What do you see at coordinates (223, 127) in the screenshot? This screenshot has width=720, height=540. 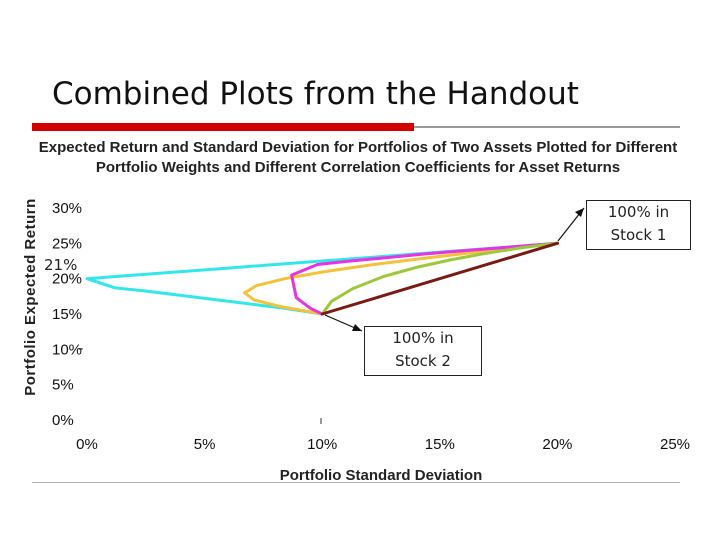 I see `title-underline-red` at bounding box center [223, 127].